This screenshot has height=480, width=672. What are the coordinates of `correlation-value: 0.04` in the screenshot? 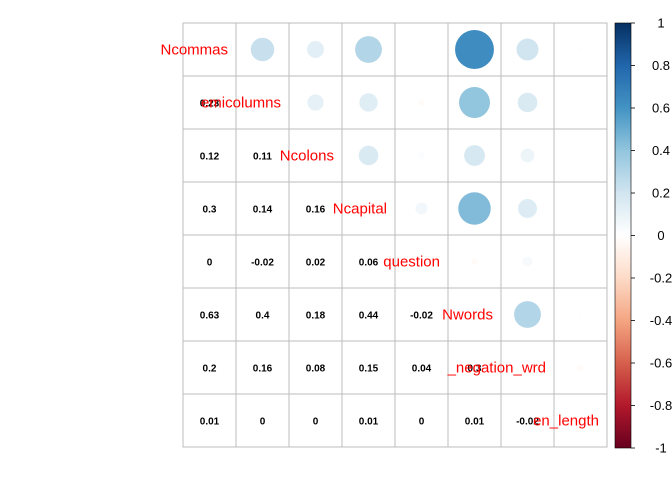 It's located at (422, 369).